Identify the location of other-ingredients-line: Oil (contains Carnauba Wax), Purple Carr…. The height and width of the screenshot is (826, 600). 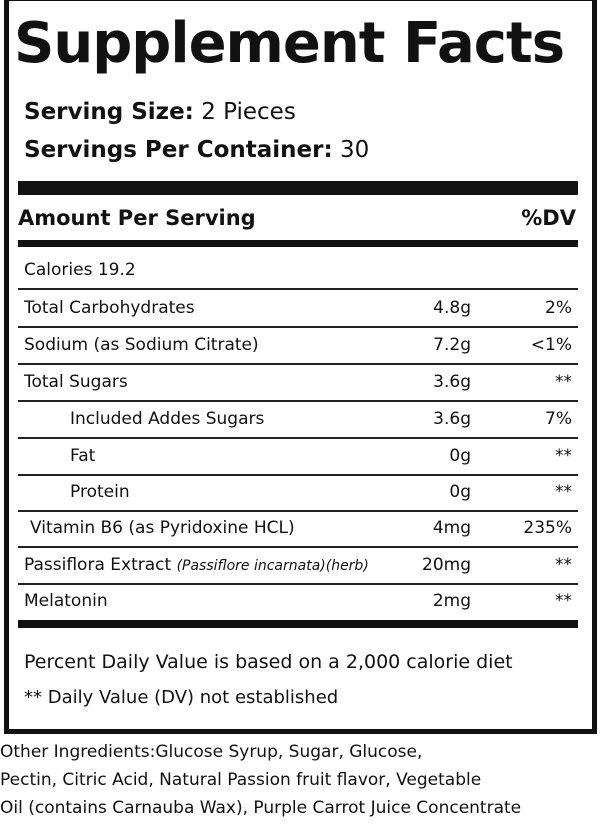
(261, 808).